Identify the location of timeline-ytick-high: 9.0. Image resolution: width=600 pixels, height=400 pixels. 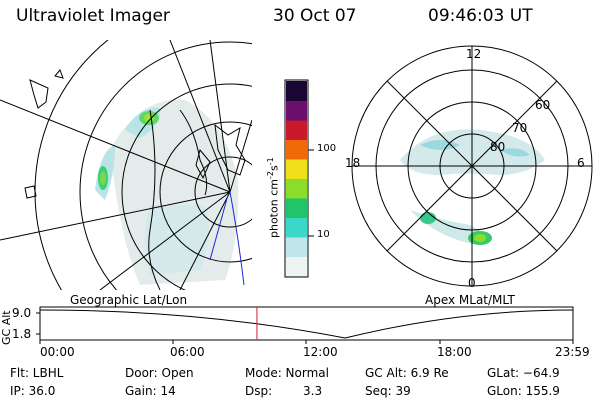
(22, 313).